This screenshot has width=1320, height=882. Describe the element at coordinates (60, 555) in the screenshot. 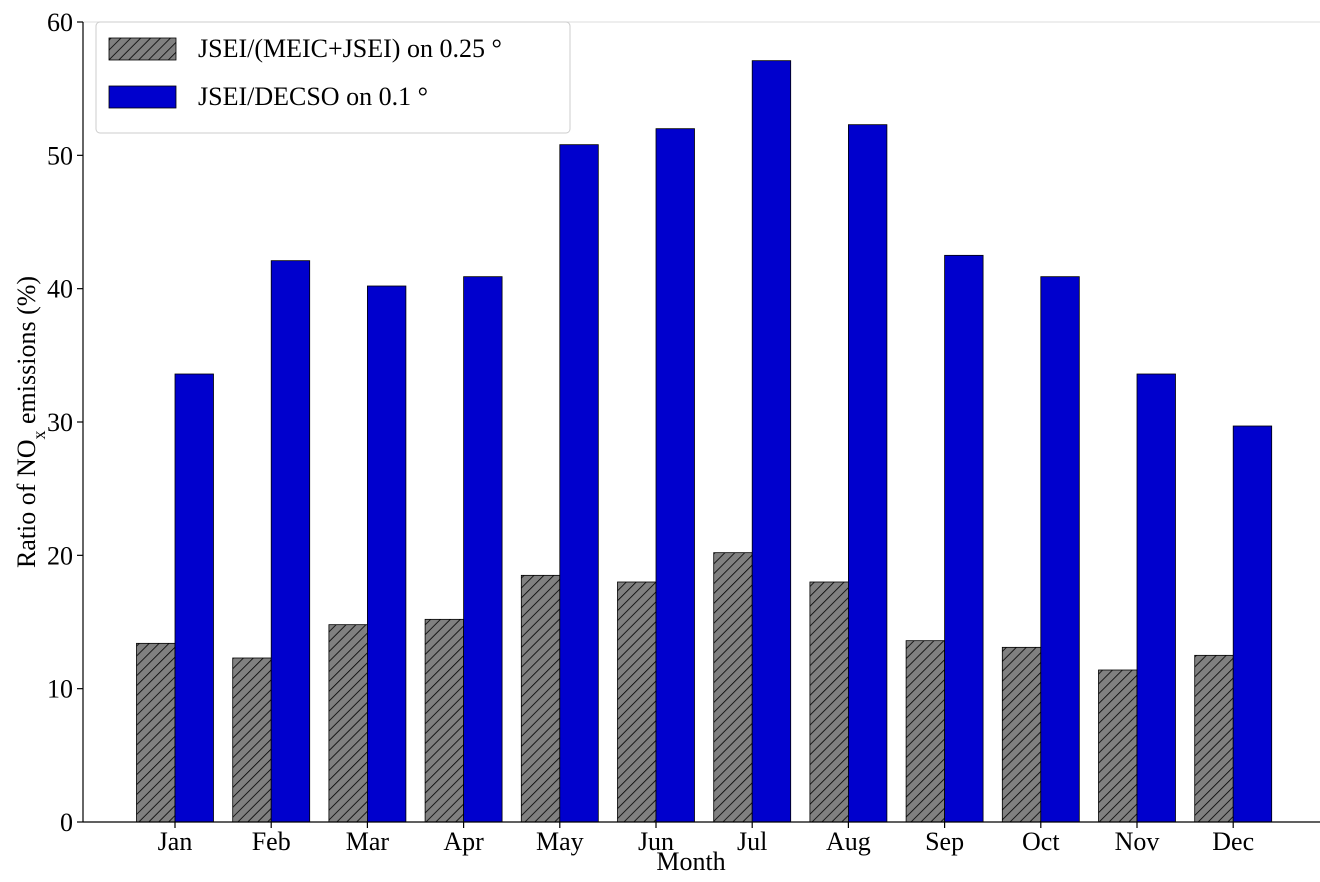

I see `y-tick-label: 20` at that location.